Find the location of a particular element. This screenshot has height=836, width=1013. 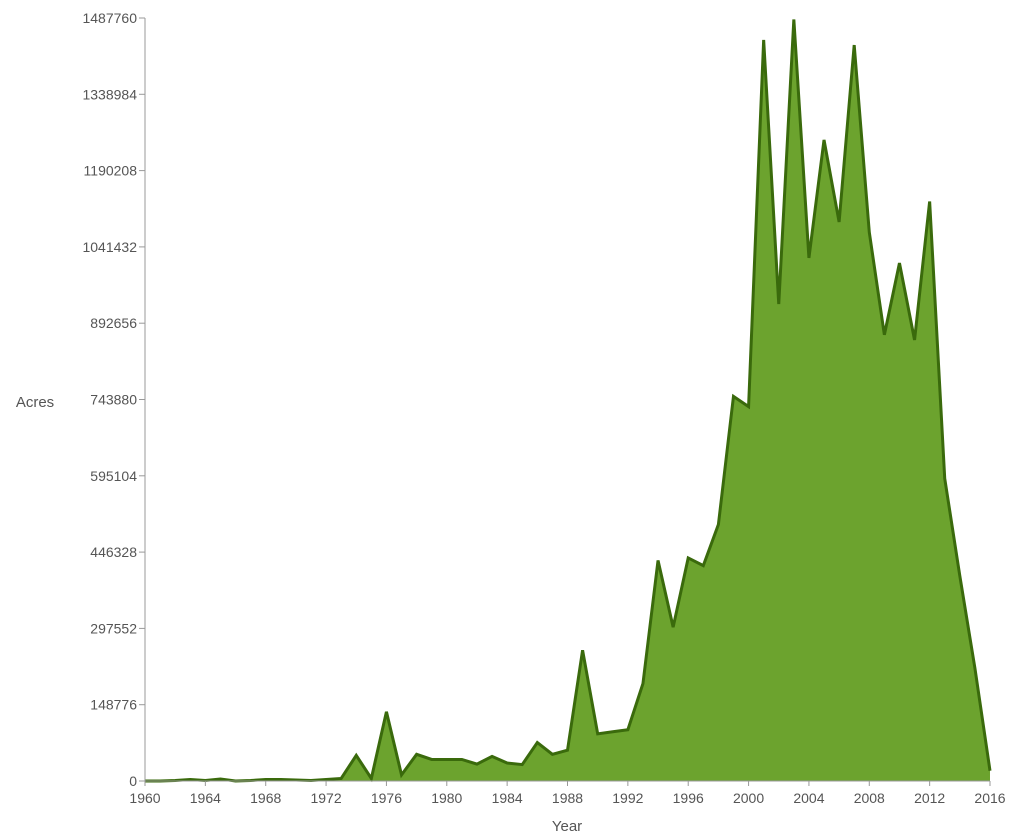

data-point-2015 is located at coordinates (975, 668).